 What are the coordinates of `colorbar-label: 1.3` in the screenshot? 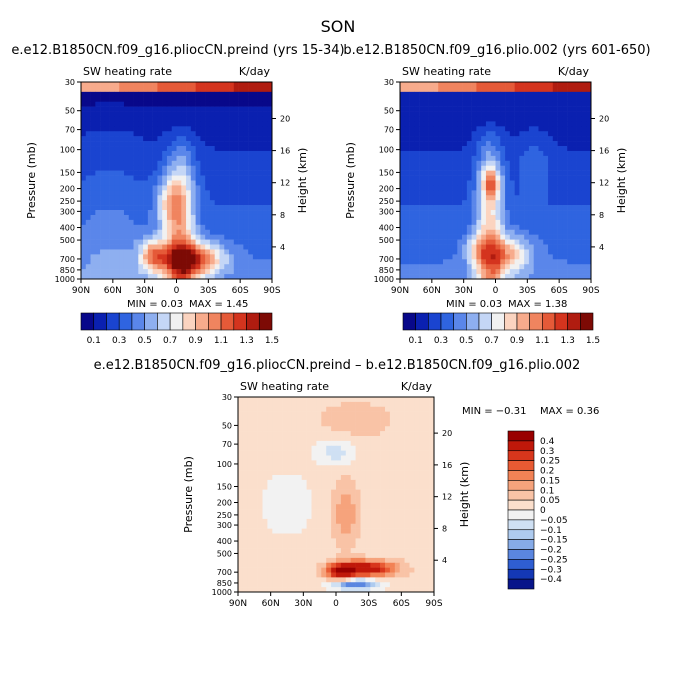 It's located at (568, 341).